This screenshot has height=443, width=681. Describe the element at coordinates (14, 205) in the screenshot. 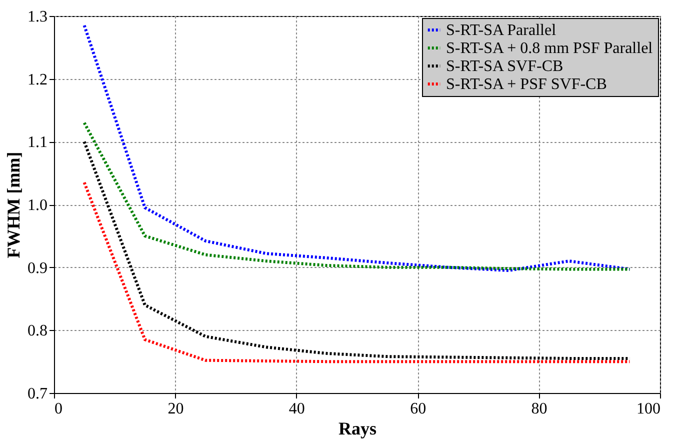

I see `y-axis-title: FWHM [mm]` at that location.